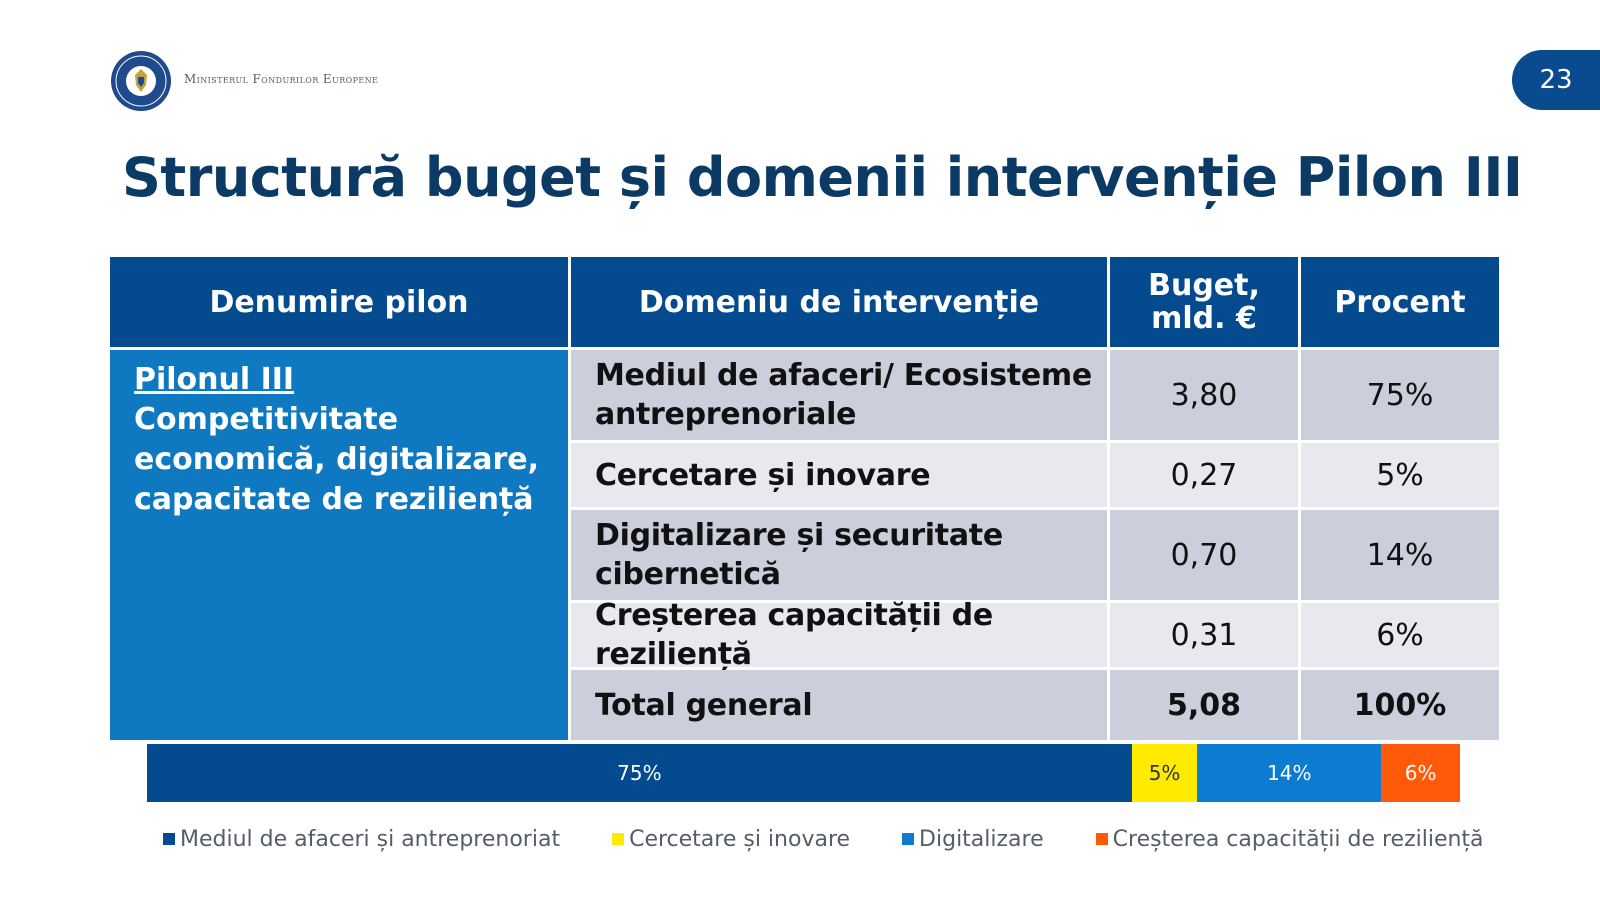 The image size is (1600, 900). I want to click on bar-segment-label: 6%, so click(1420, 773).